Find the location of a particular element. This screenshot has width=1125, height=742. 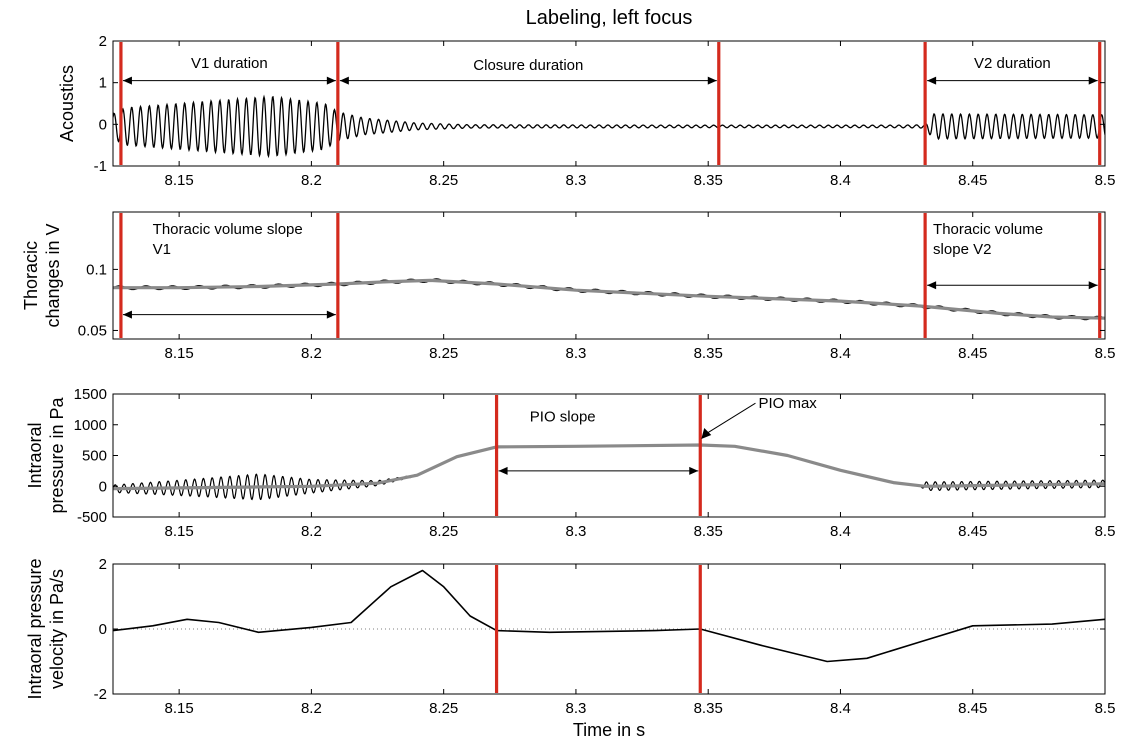

annotation: PIO slope is located at coordinates (598, 442).